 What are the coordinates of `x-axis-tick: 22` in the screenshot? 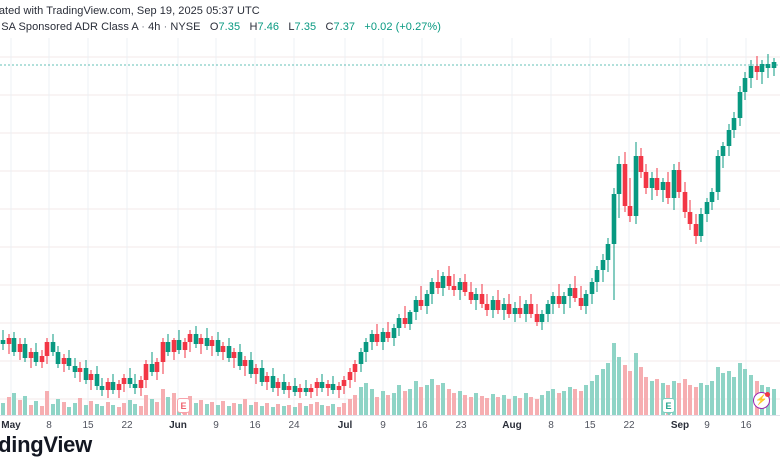 It's located at (127, 425).